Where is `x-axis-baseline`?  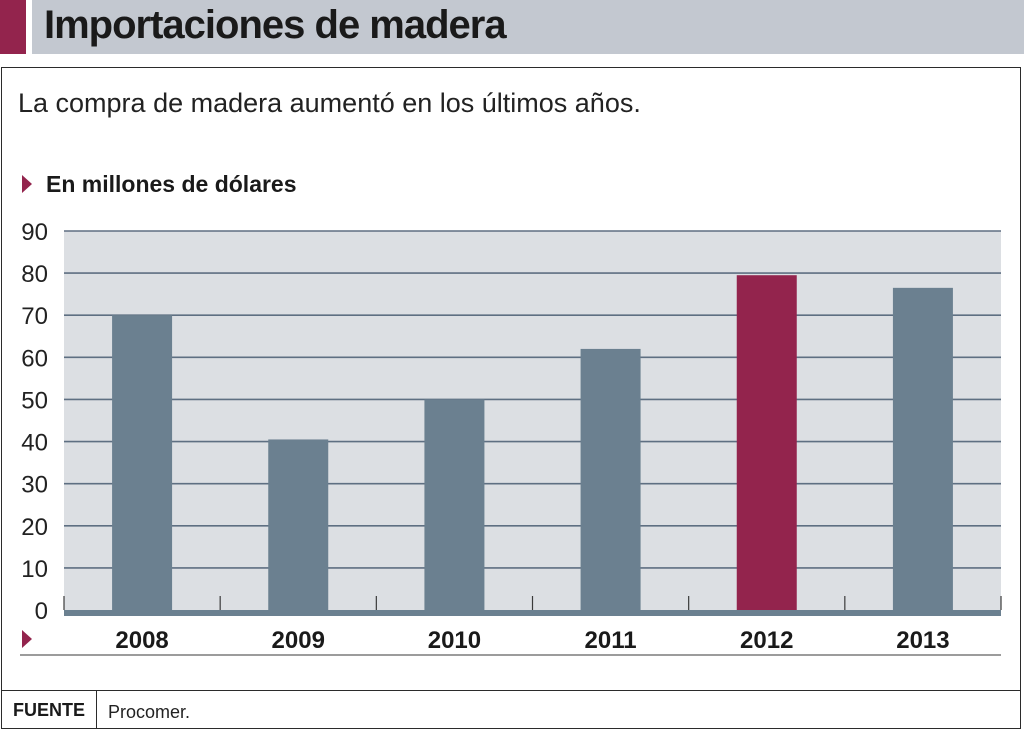 x-axis-baseline is located at coordinates (532, 613).